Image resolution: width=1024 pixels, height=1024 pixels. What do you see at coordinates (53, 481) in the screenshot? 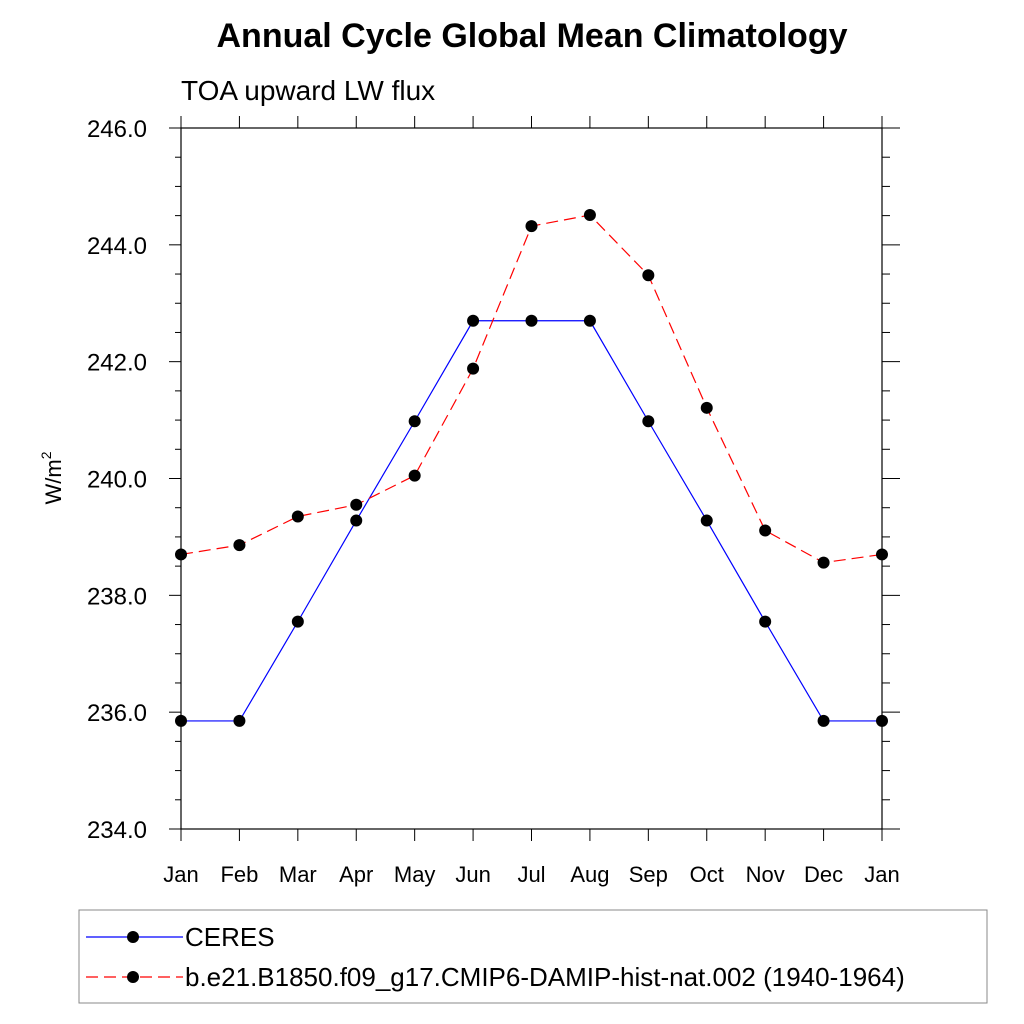
I see `y-axis-label-text: W/m` at bounding box center [53, 481].